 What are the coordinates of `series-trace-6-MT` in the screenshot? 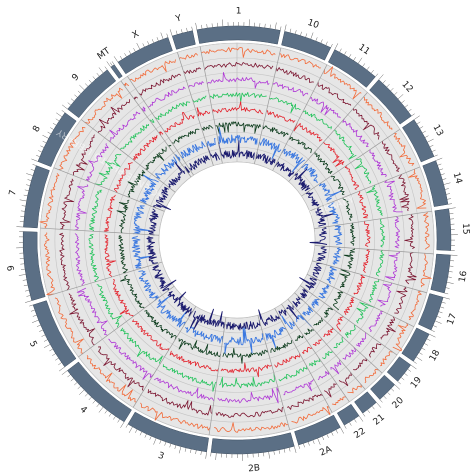 It's located at (169, 145).